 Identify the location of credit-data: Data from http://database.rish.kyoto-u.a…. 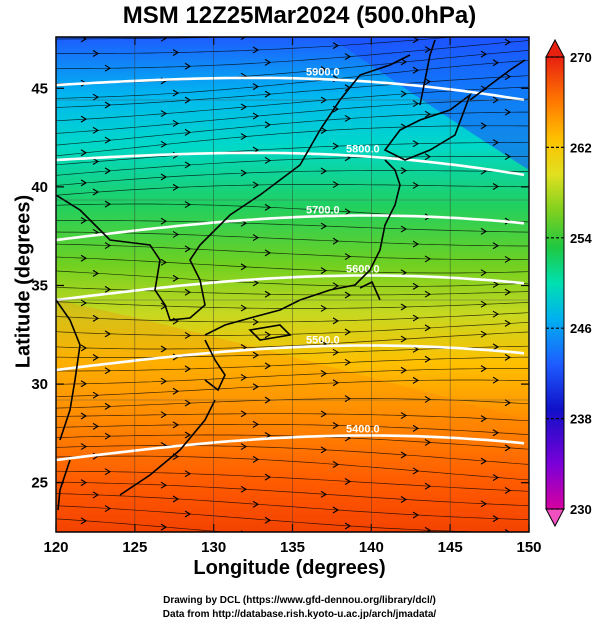
(299, 614).